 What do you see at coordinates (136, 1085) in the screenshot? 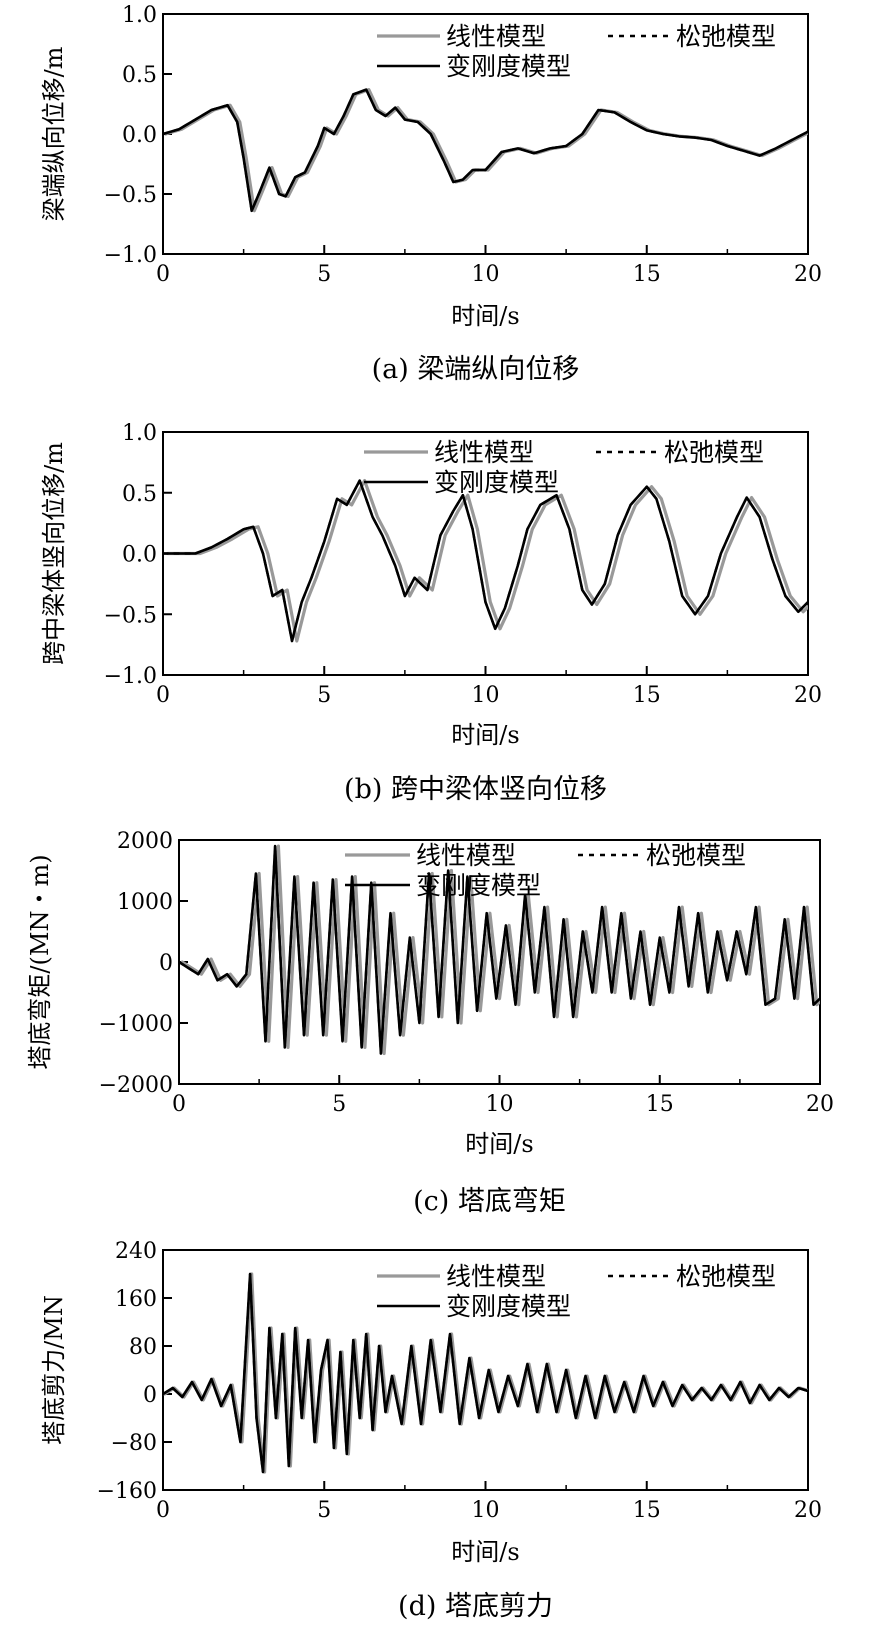
I see `y-tick-label: −2000` at bounding box center [136, 1085].